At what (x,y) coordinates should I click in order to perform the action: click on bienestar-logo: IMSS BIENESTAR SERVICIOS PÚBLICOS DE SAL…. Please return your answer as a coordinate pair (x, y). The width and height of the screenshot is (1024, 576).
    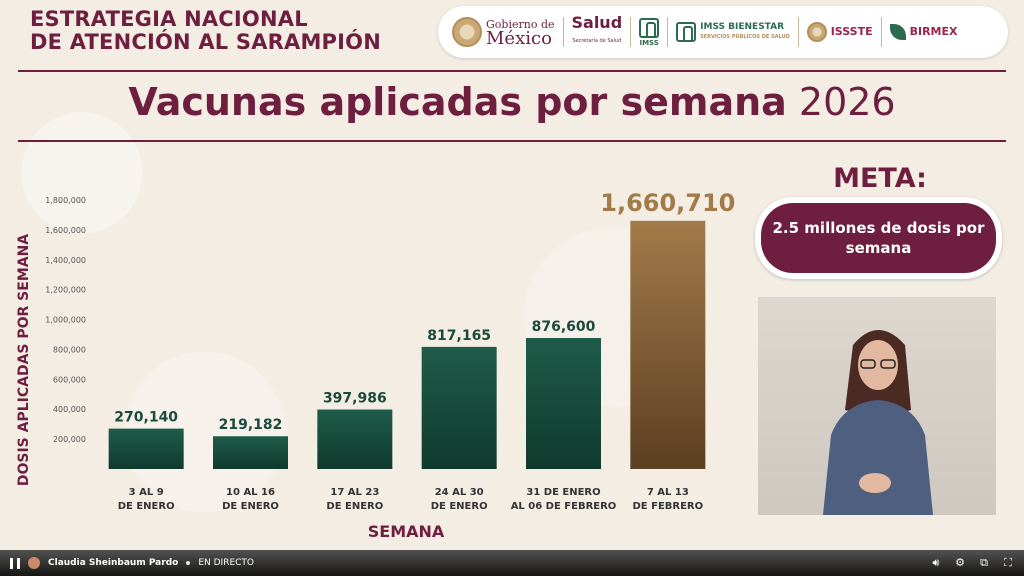
    Looking at the image, I should click on (733, 32).